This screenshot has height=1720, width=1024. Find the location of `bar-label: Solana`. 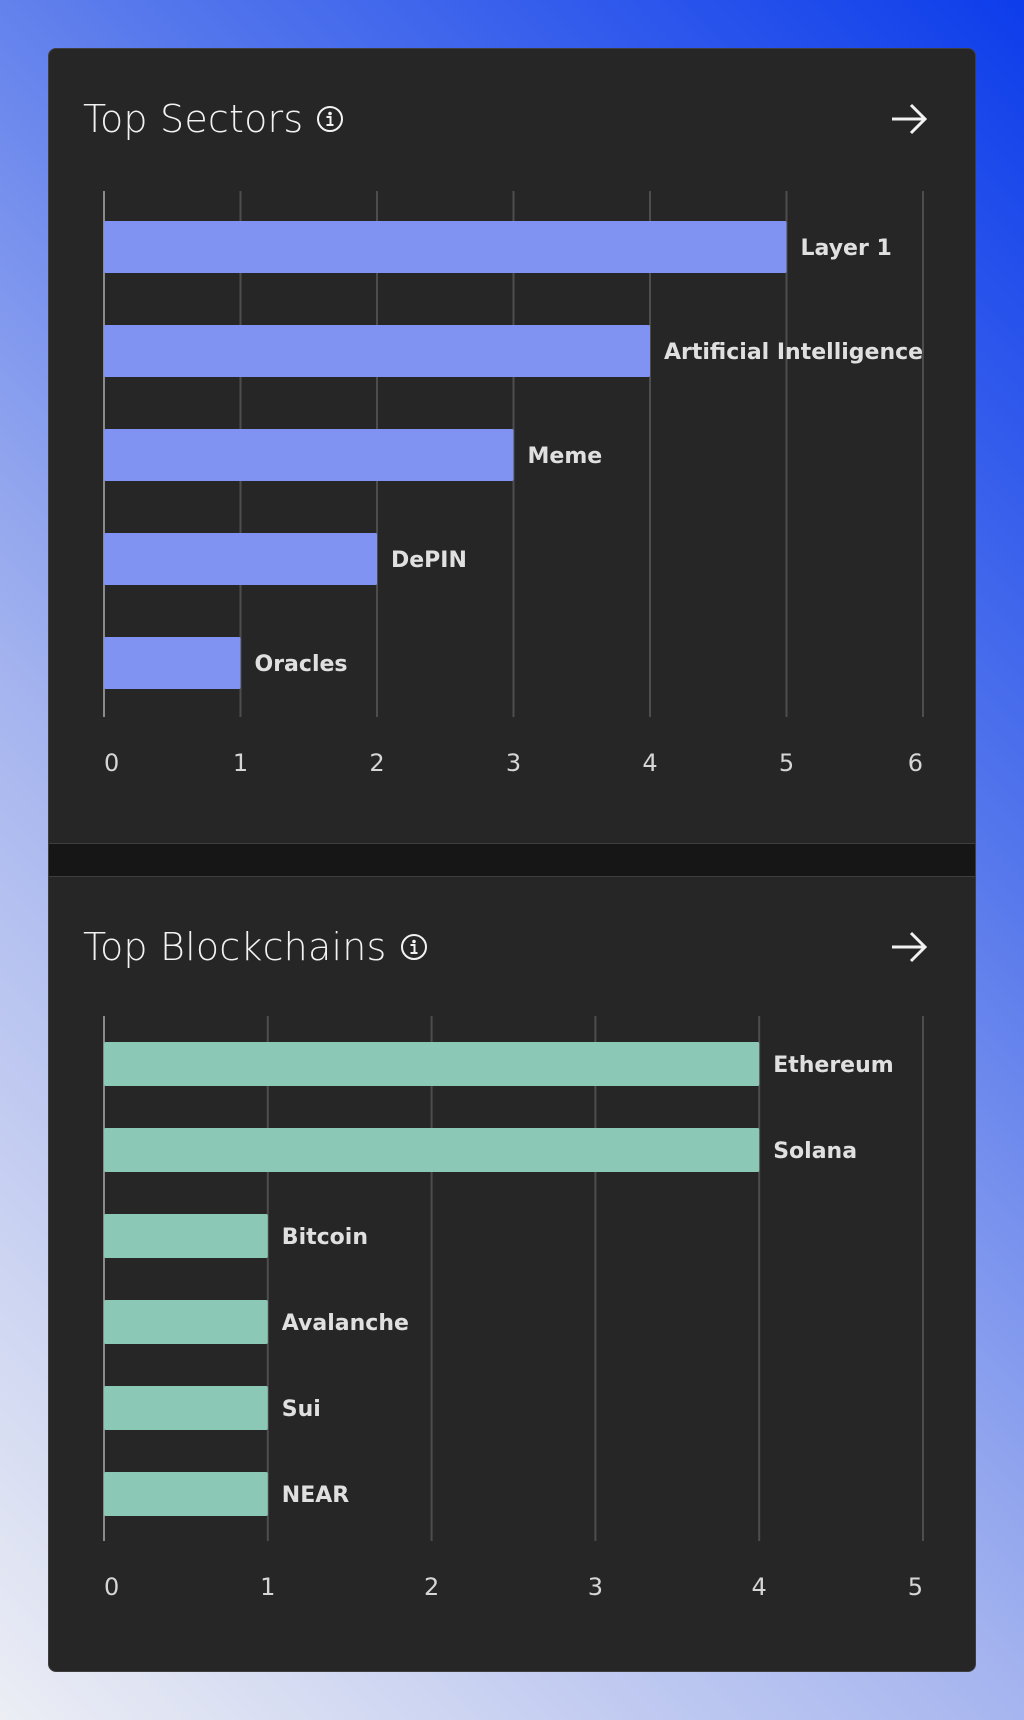

bar-label: Solana is located at coordinates (815, 1151).